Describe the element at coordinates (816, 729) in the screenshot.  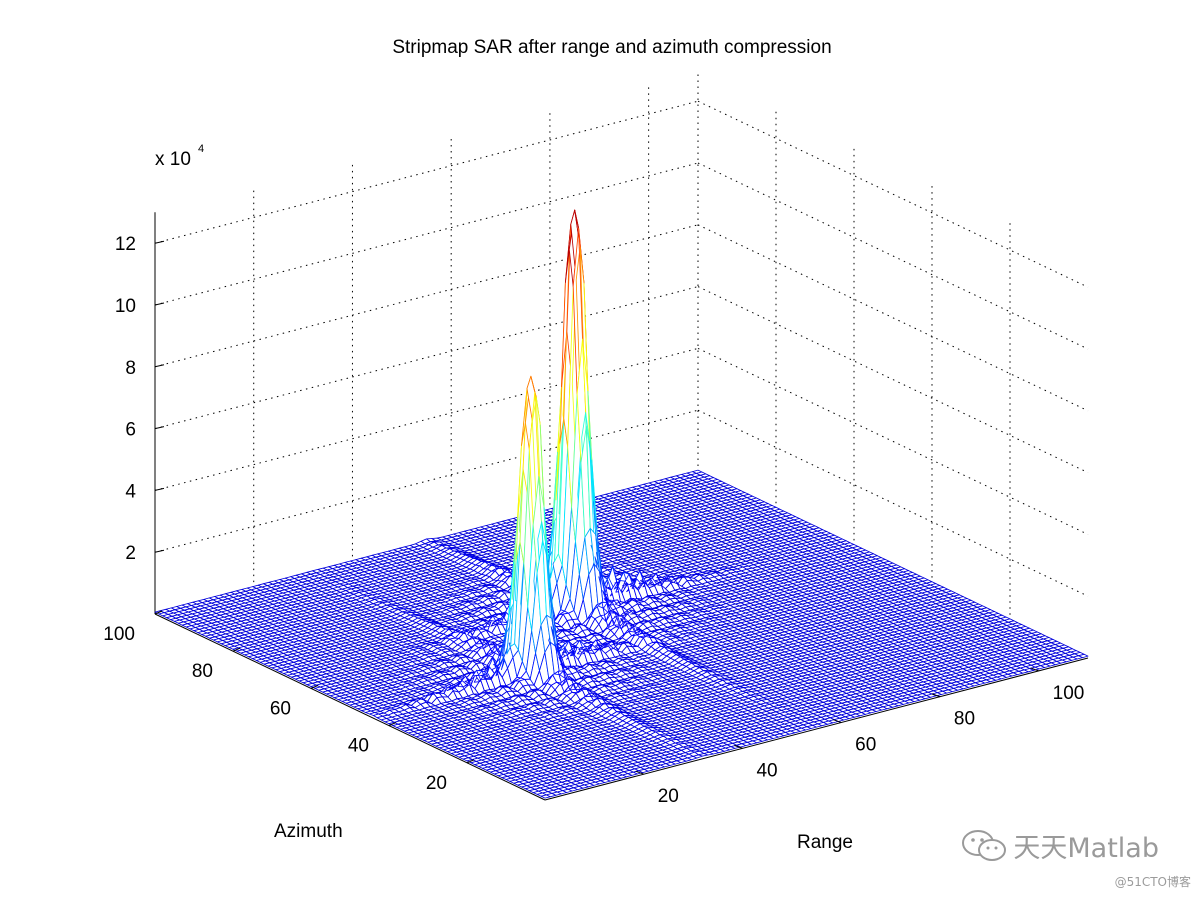
I see `x-axis-line` at that location.